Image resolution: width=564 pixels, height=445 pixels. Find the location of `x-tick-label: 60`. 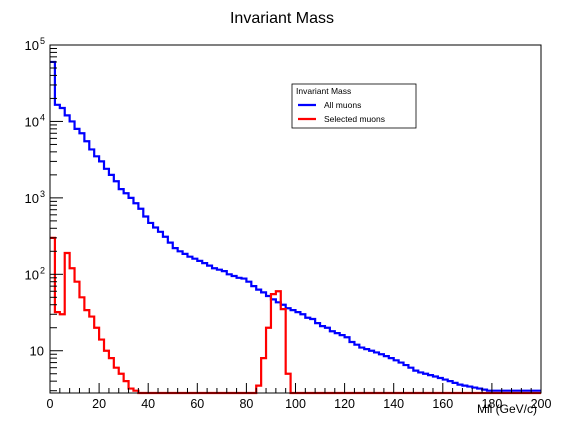

x-tick-label: 60 is located at coordinates (197, 404).